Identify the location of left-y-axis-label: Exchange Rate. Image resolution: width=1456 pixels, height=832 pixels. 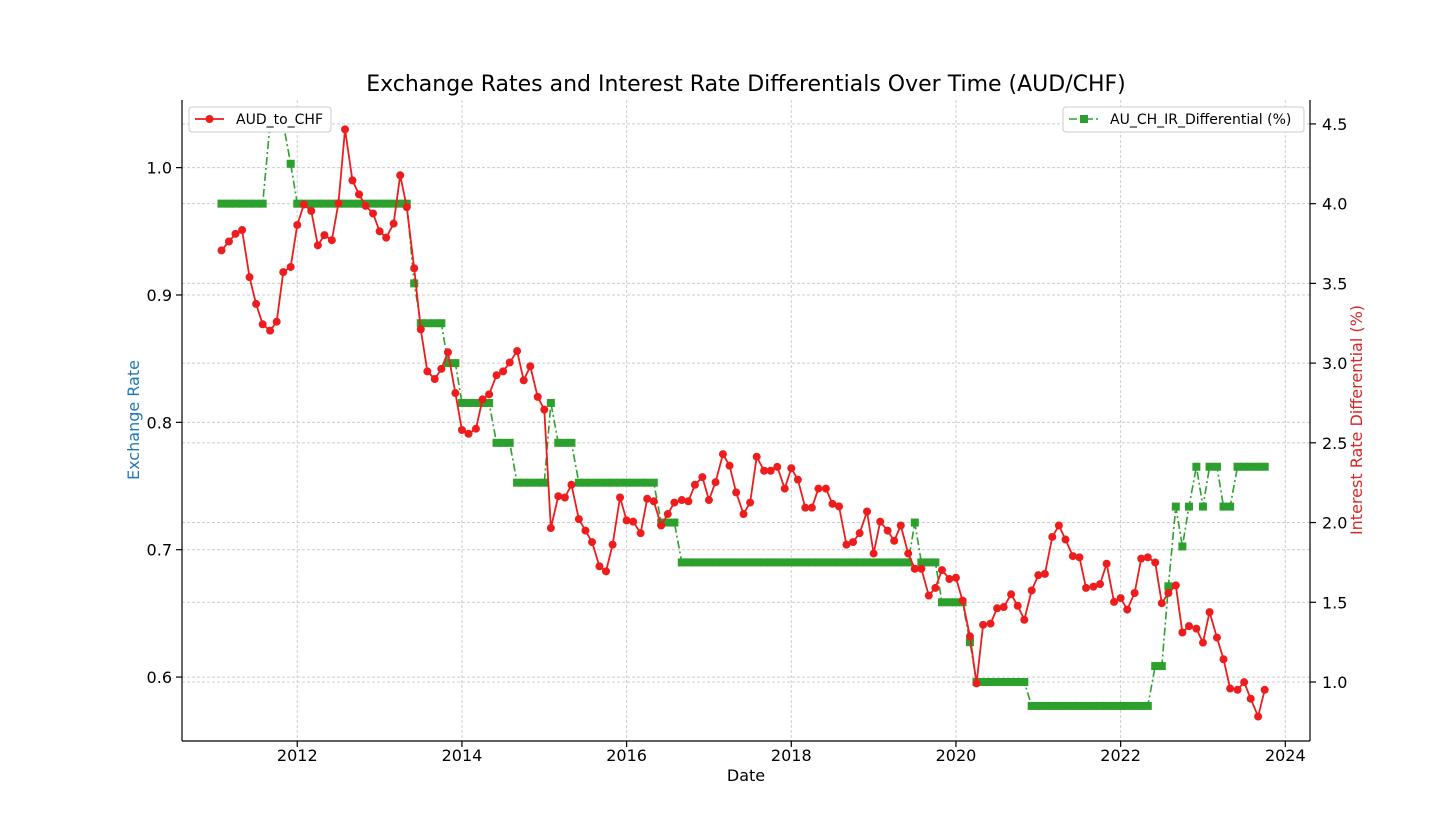
(133, 420).